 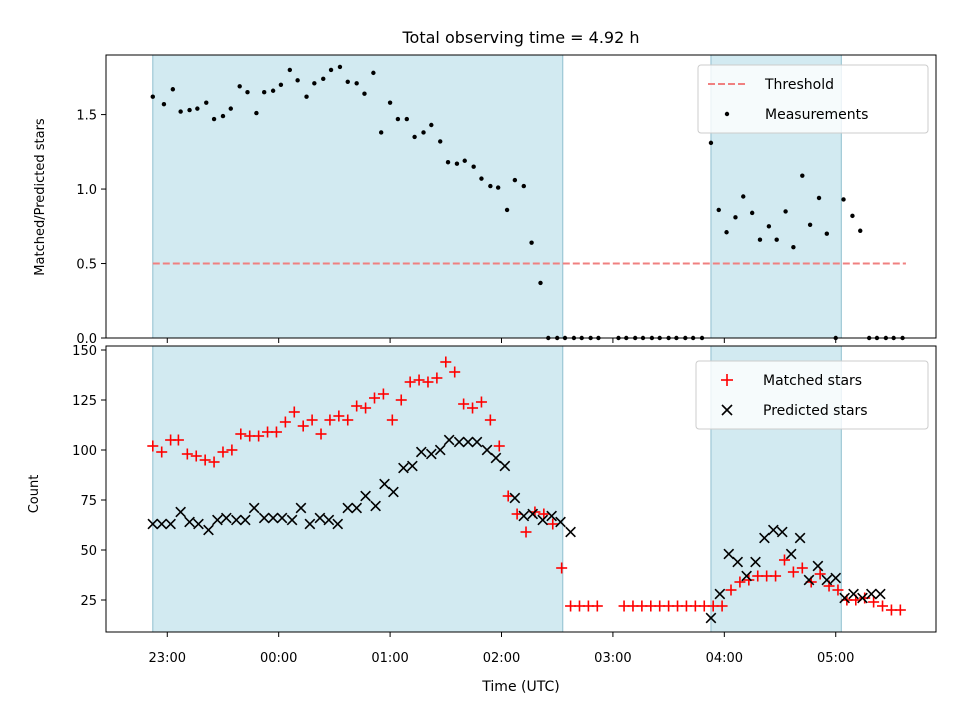 What do you see at coordinates (84, 351) in the screenshot?
I see `bottom-y-tick-label: 150` at bounding box center [84, 351].